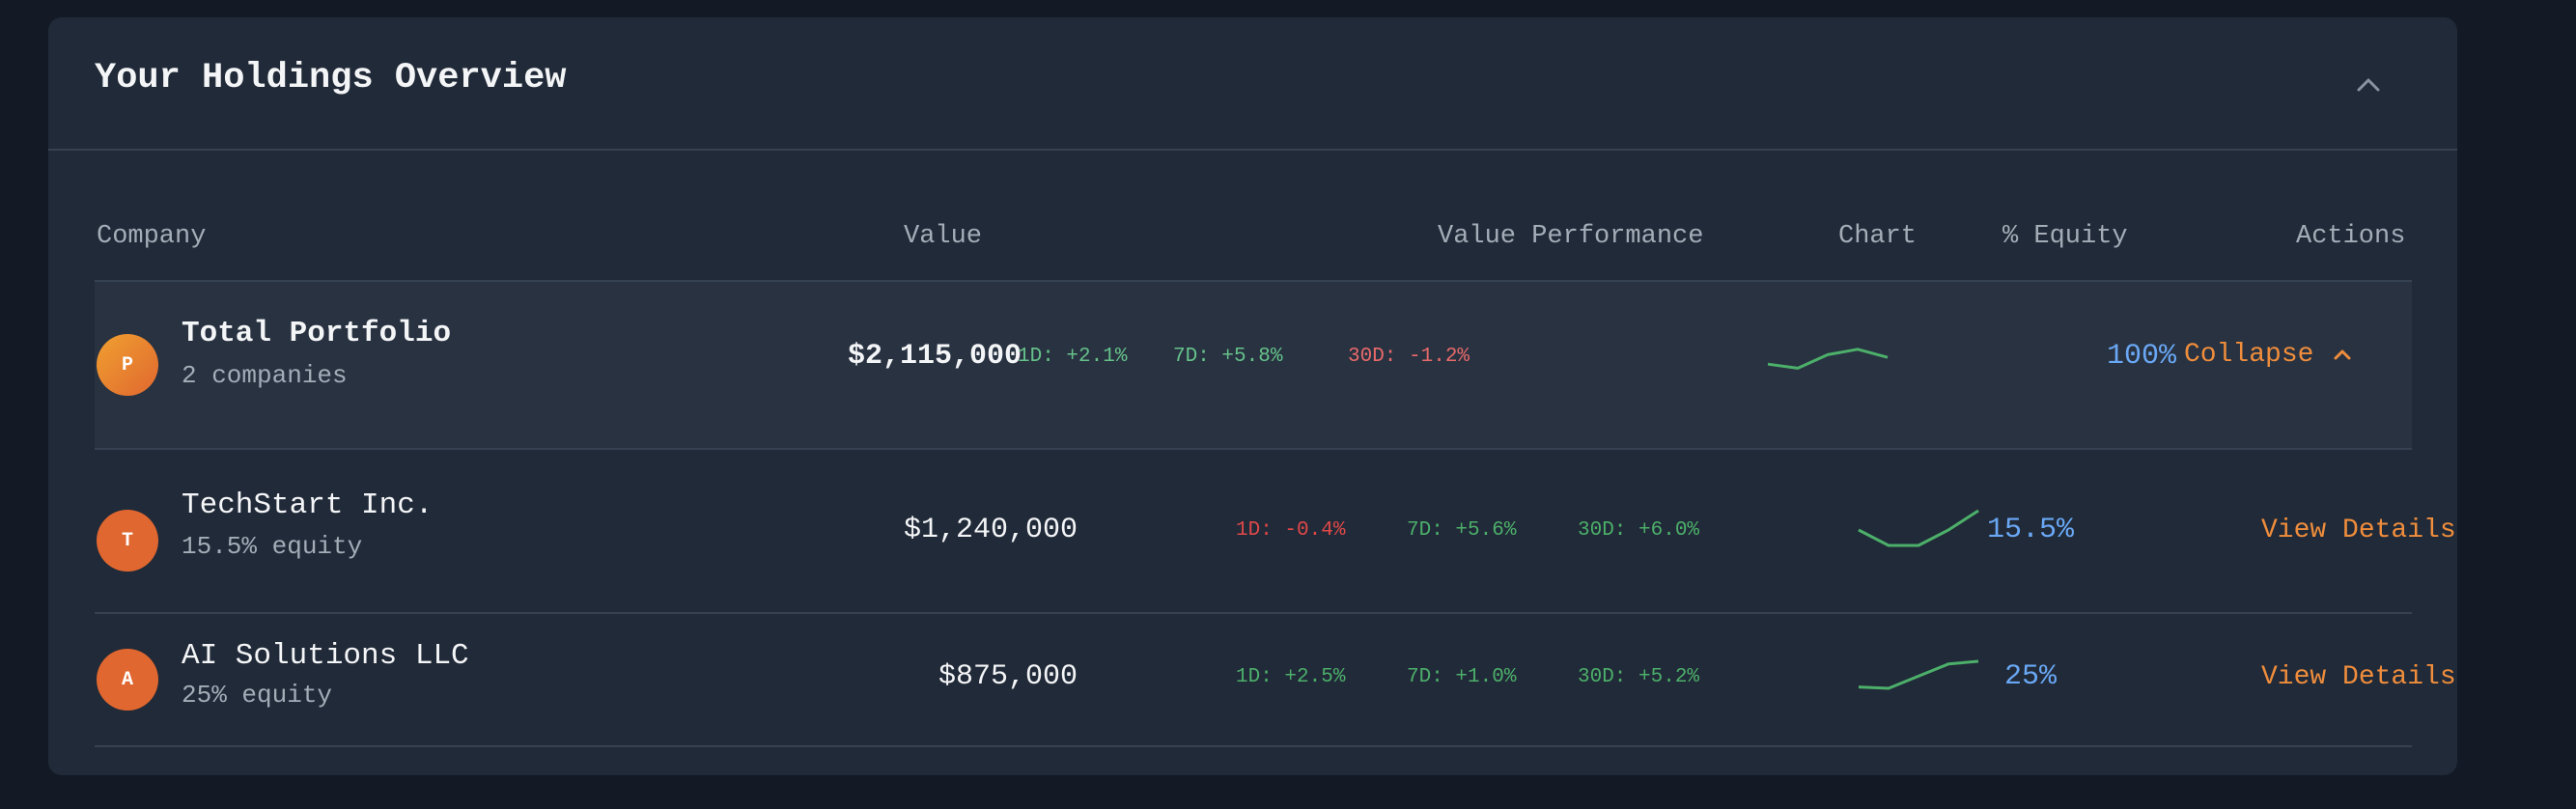  What do you see at coordinates (331, 78) in the screenshot?
I see `card-title: Your Holdings Overview` at bounding box center [331, 78].